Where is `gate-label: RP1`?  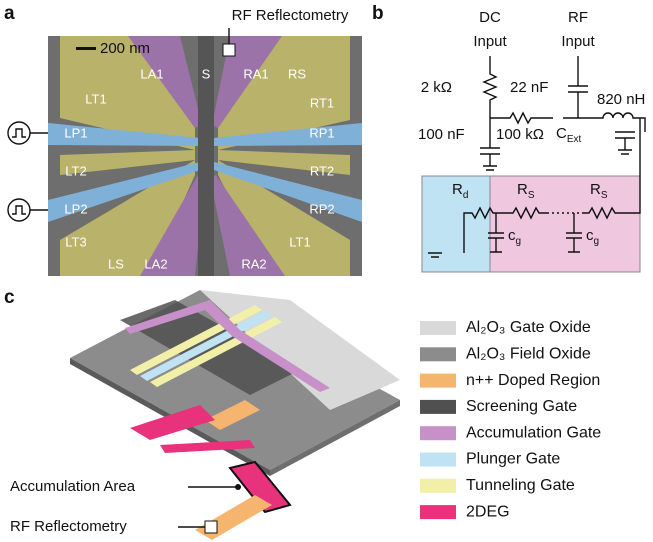 gate-label: RP1 is located at coordinates (321, 132).